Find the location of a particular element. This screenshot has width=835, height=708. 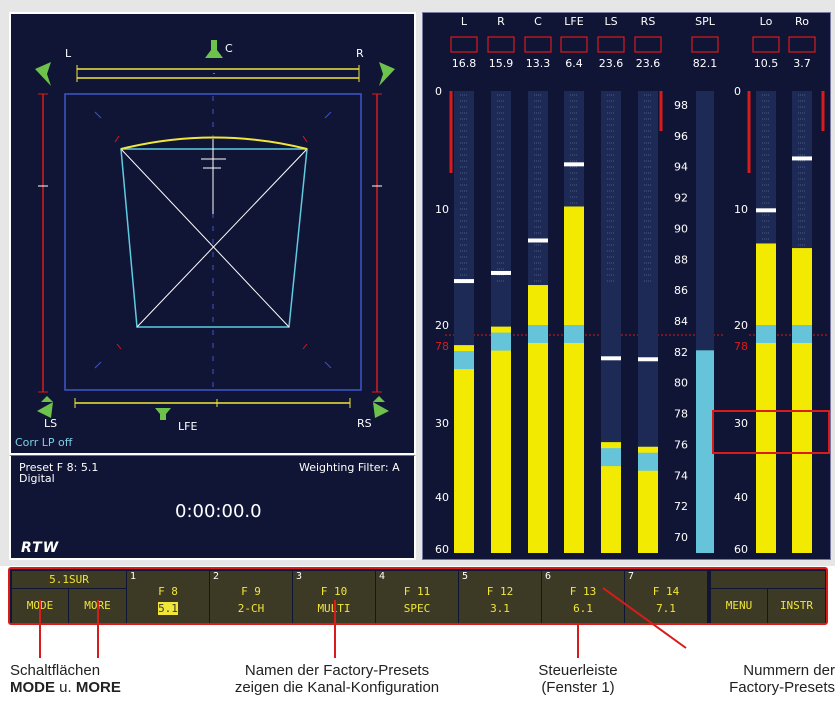

scale-right-label: 40 is located at coordinates (741, 497).